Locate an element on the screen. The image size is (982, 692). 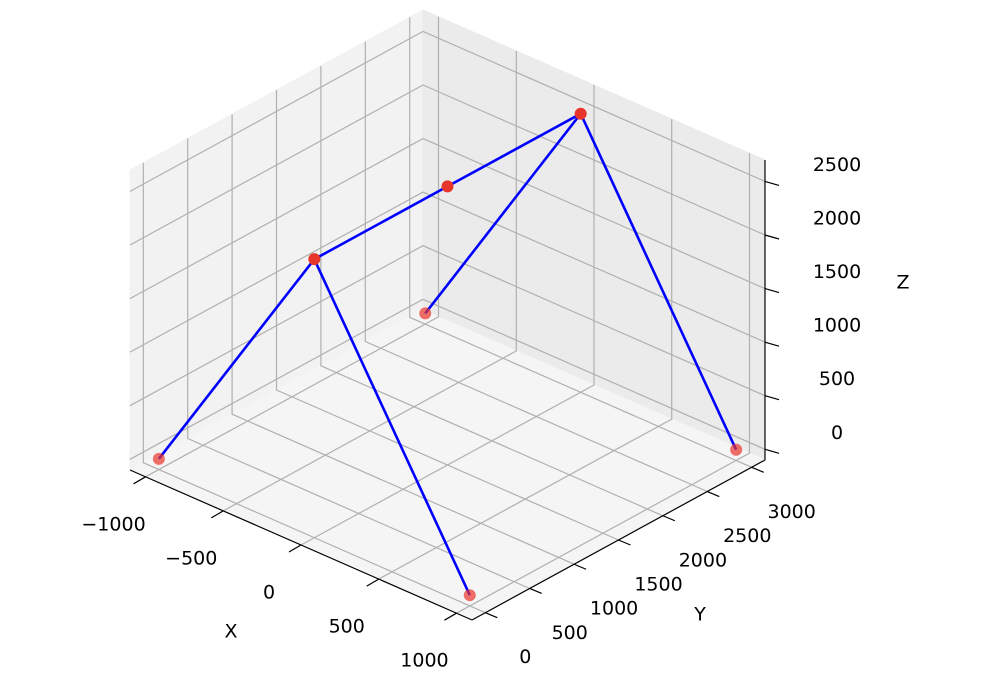
z-axis-label: Z is located at coordinates (902, 283).